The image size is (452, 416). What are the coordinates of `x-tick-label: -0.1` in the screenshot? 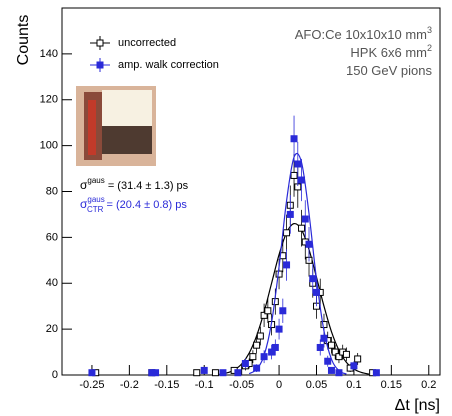 It's located at (204, 385).